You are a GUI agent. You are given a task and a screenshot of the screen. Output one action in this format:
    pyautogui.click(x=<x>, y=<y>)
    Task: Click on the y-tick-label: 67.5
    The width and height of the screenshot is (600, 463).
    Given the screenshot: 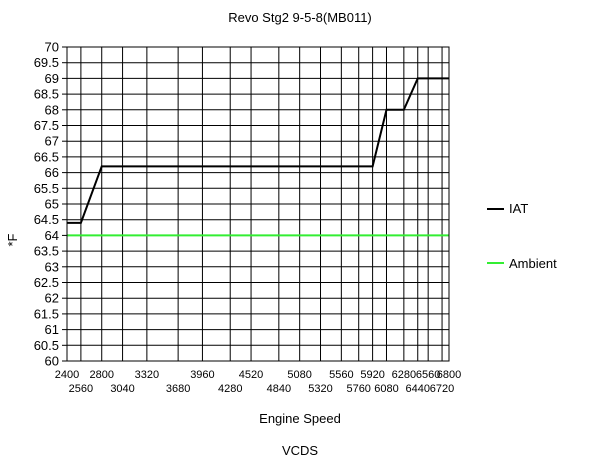 What is the action you would take?
    pyautogui.click(x=46, y=125)
    